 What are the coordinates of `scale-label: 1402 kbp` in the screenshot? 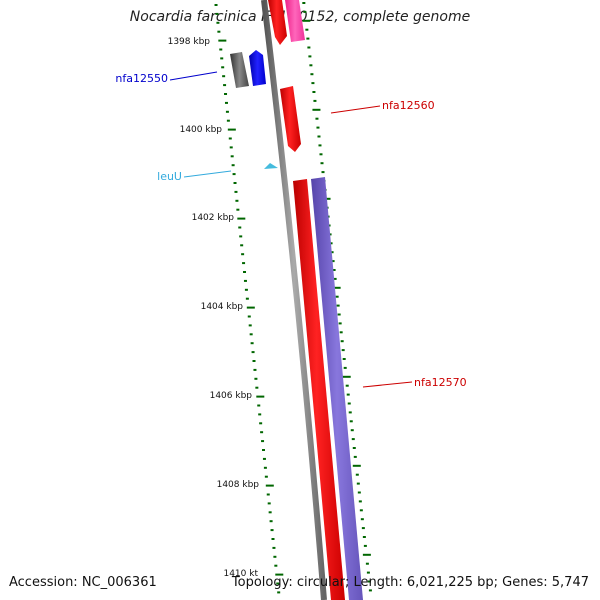 It's located at (213, 218).